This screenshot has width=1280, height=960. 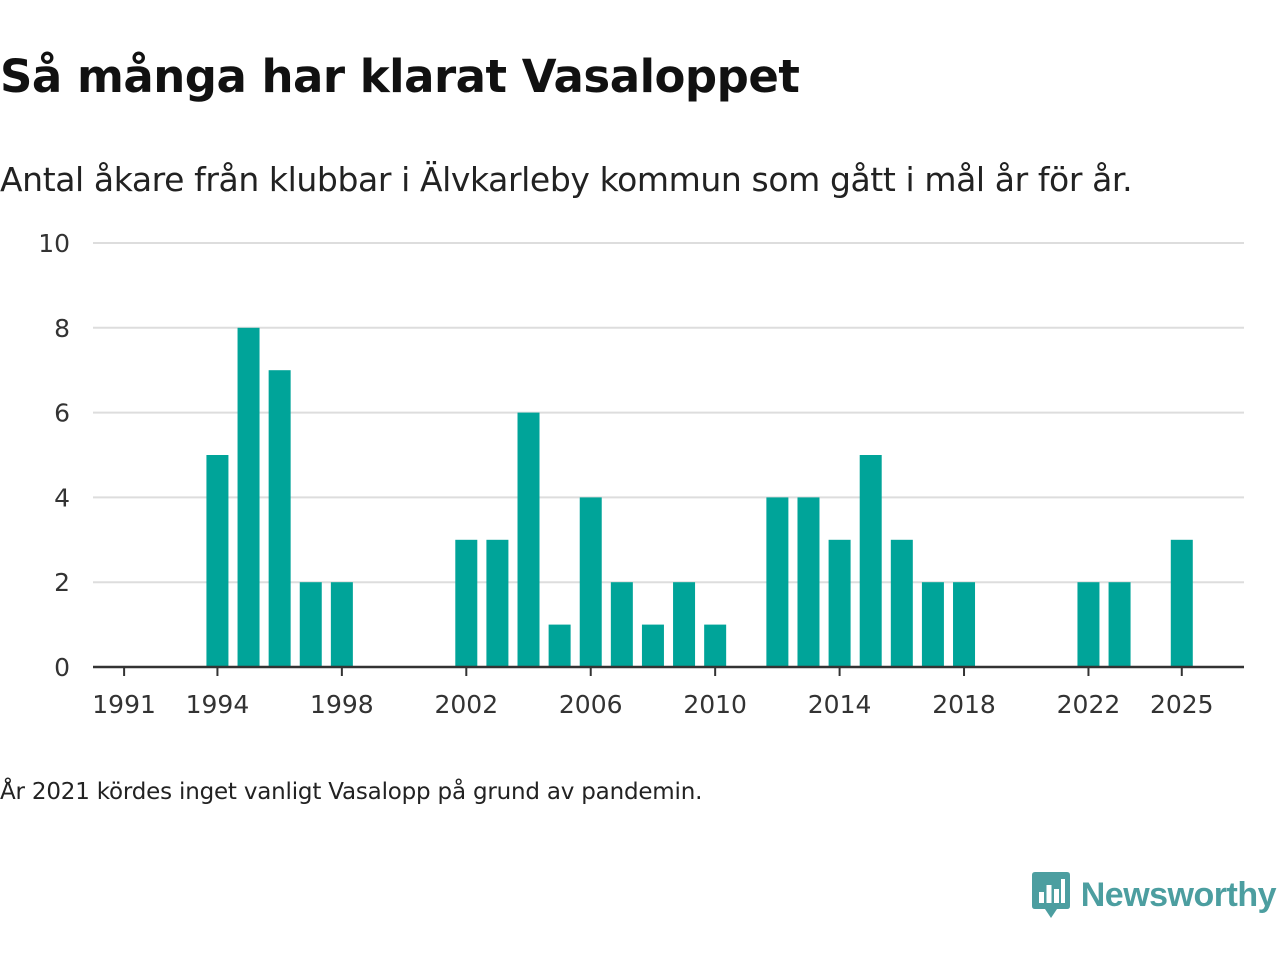 What do you see at coordinates (124, 704) in the screenshot?
I see `x-tick-label: 1991` at bounding box center [124, 704].